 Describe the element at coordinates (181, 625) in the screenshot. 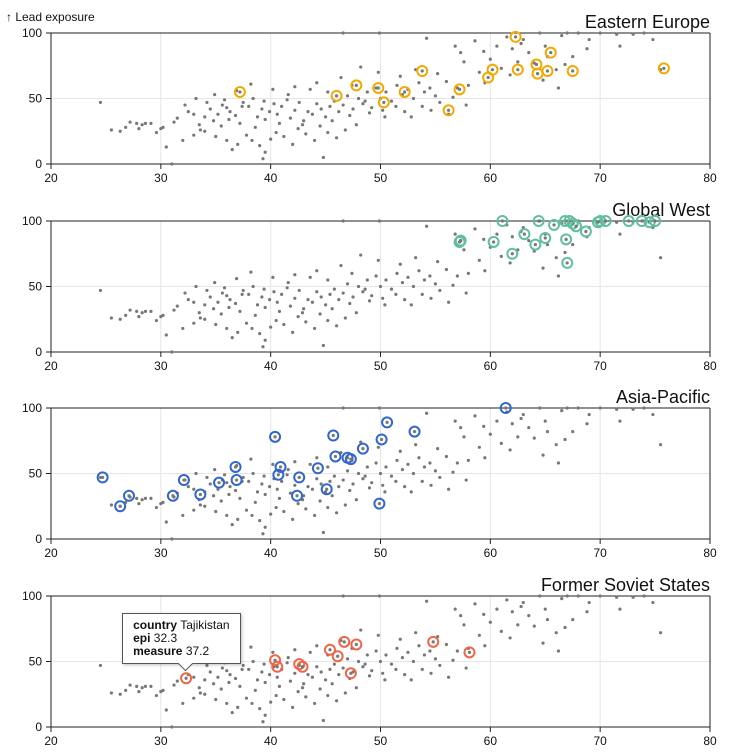

I see `tooltip-country-row: country Tajikistan` at that location.